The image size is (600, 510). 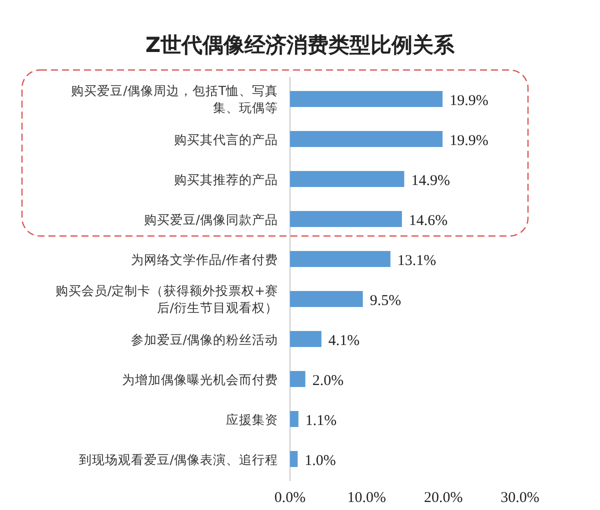 What do you see at coordinates (344, 341) in the screenshot?
I see `data-label: 4.1%` at bounding box center [344, 341].